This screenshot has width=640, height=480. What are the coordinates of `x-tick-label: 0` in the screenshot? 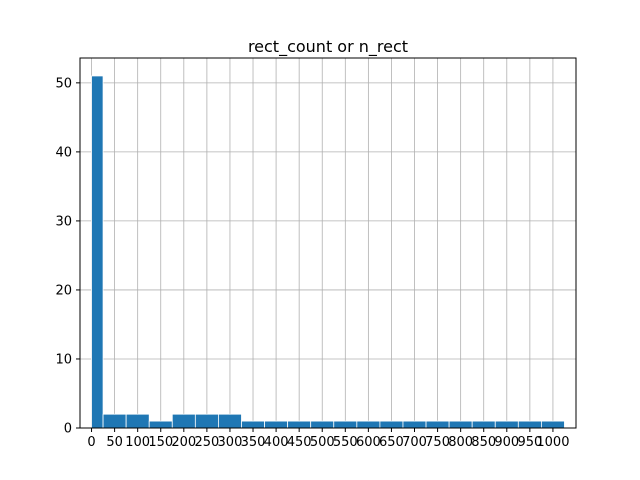 It's located at (91, 442).